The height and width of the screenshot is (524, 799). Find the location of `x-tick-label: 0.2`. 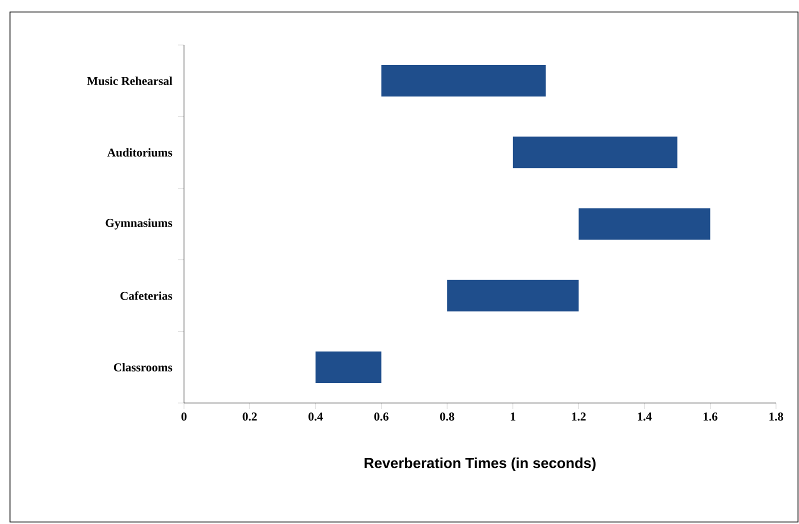

x-tick-label: 0.2 is located at coordinates (249, 416).